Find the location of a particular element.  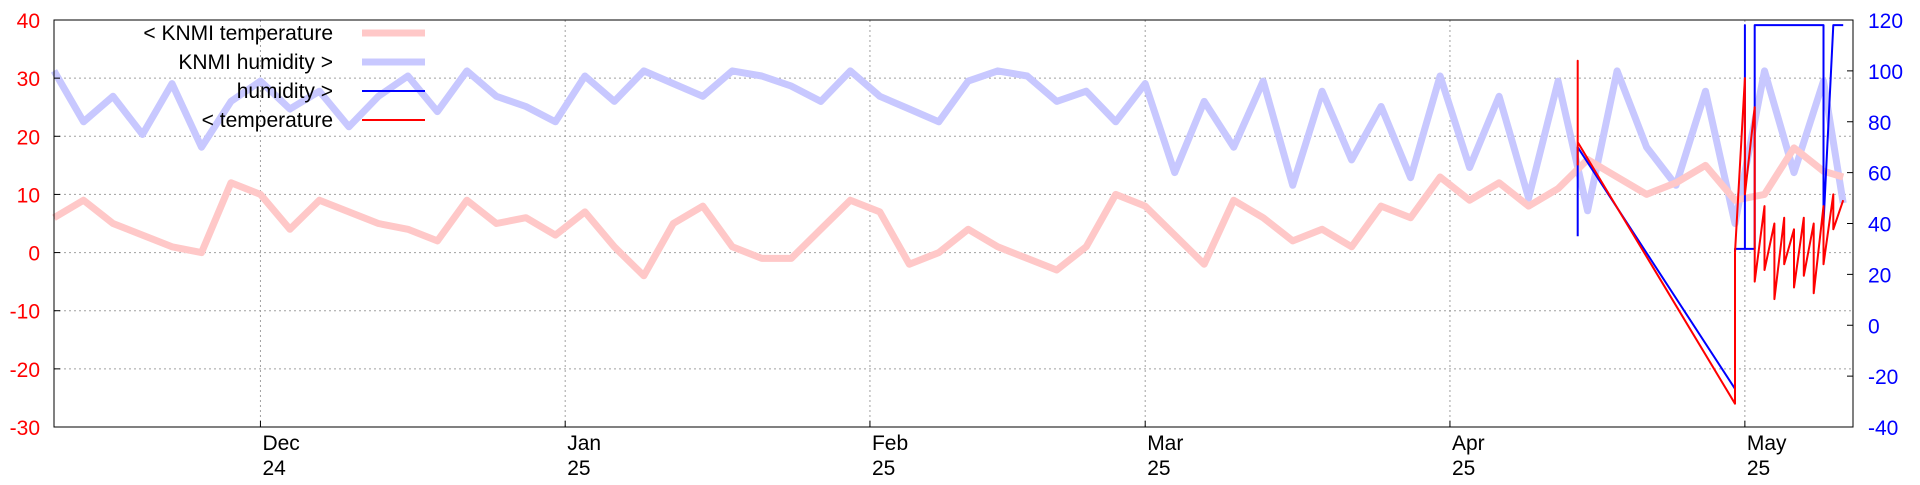

legend-label: < temperature is located at coordinates (267, 120).